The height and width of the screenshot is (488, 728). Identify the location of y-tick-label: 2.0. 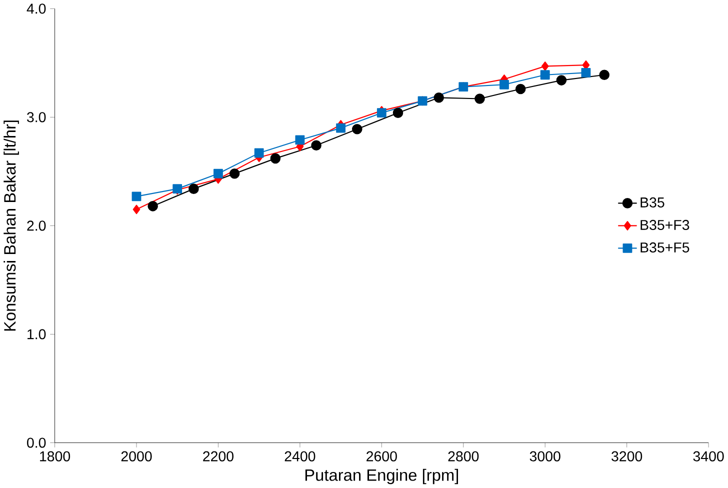
(36, 225).